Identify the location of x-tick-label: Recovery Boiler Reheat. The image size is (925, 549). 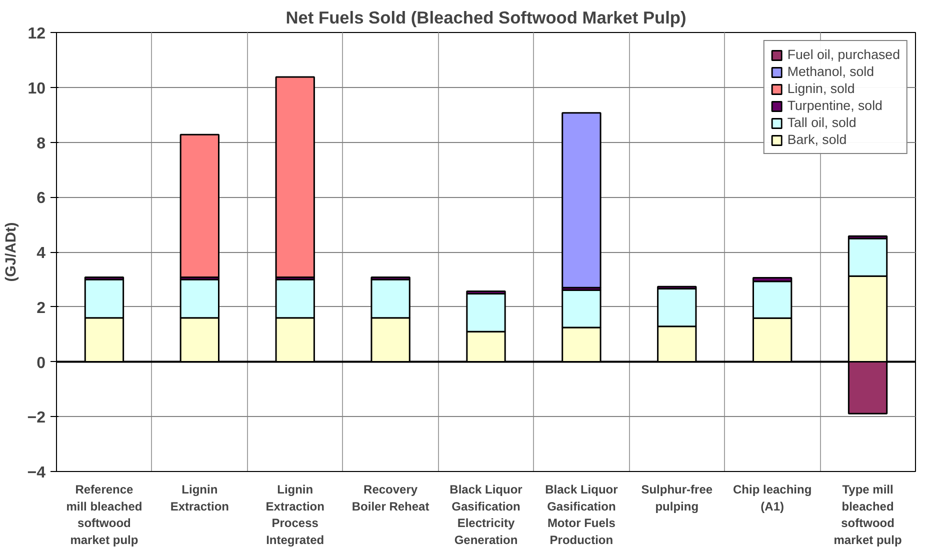
(391, 498).